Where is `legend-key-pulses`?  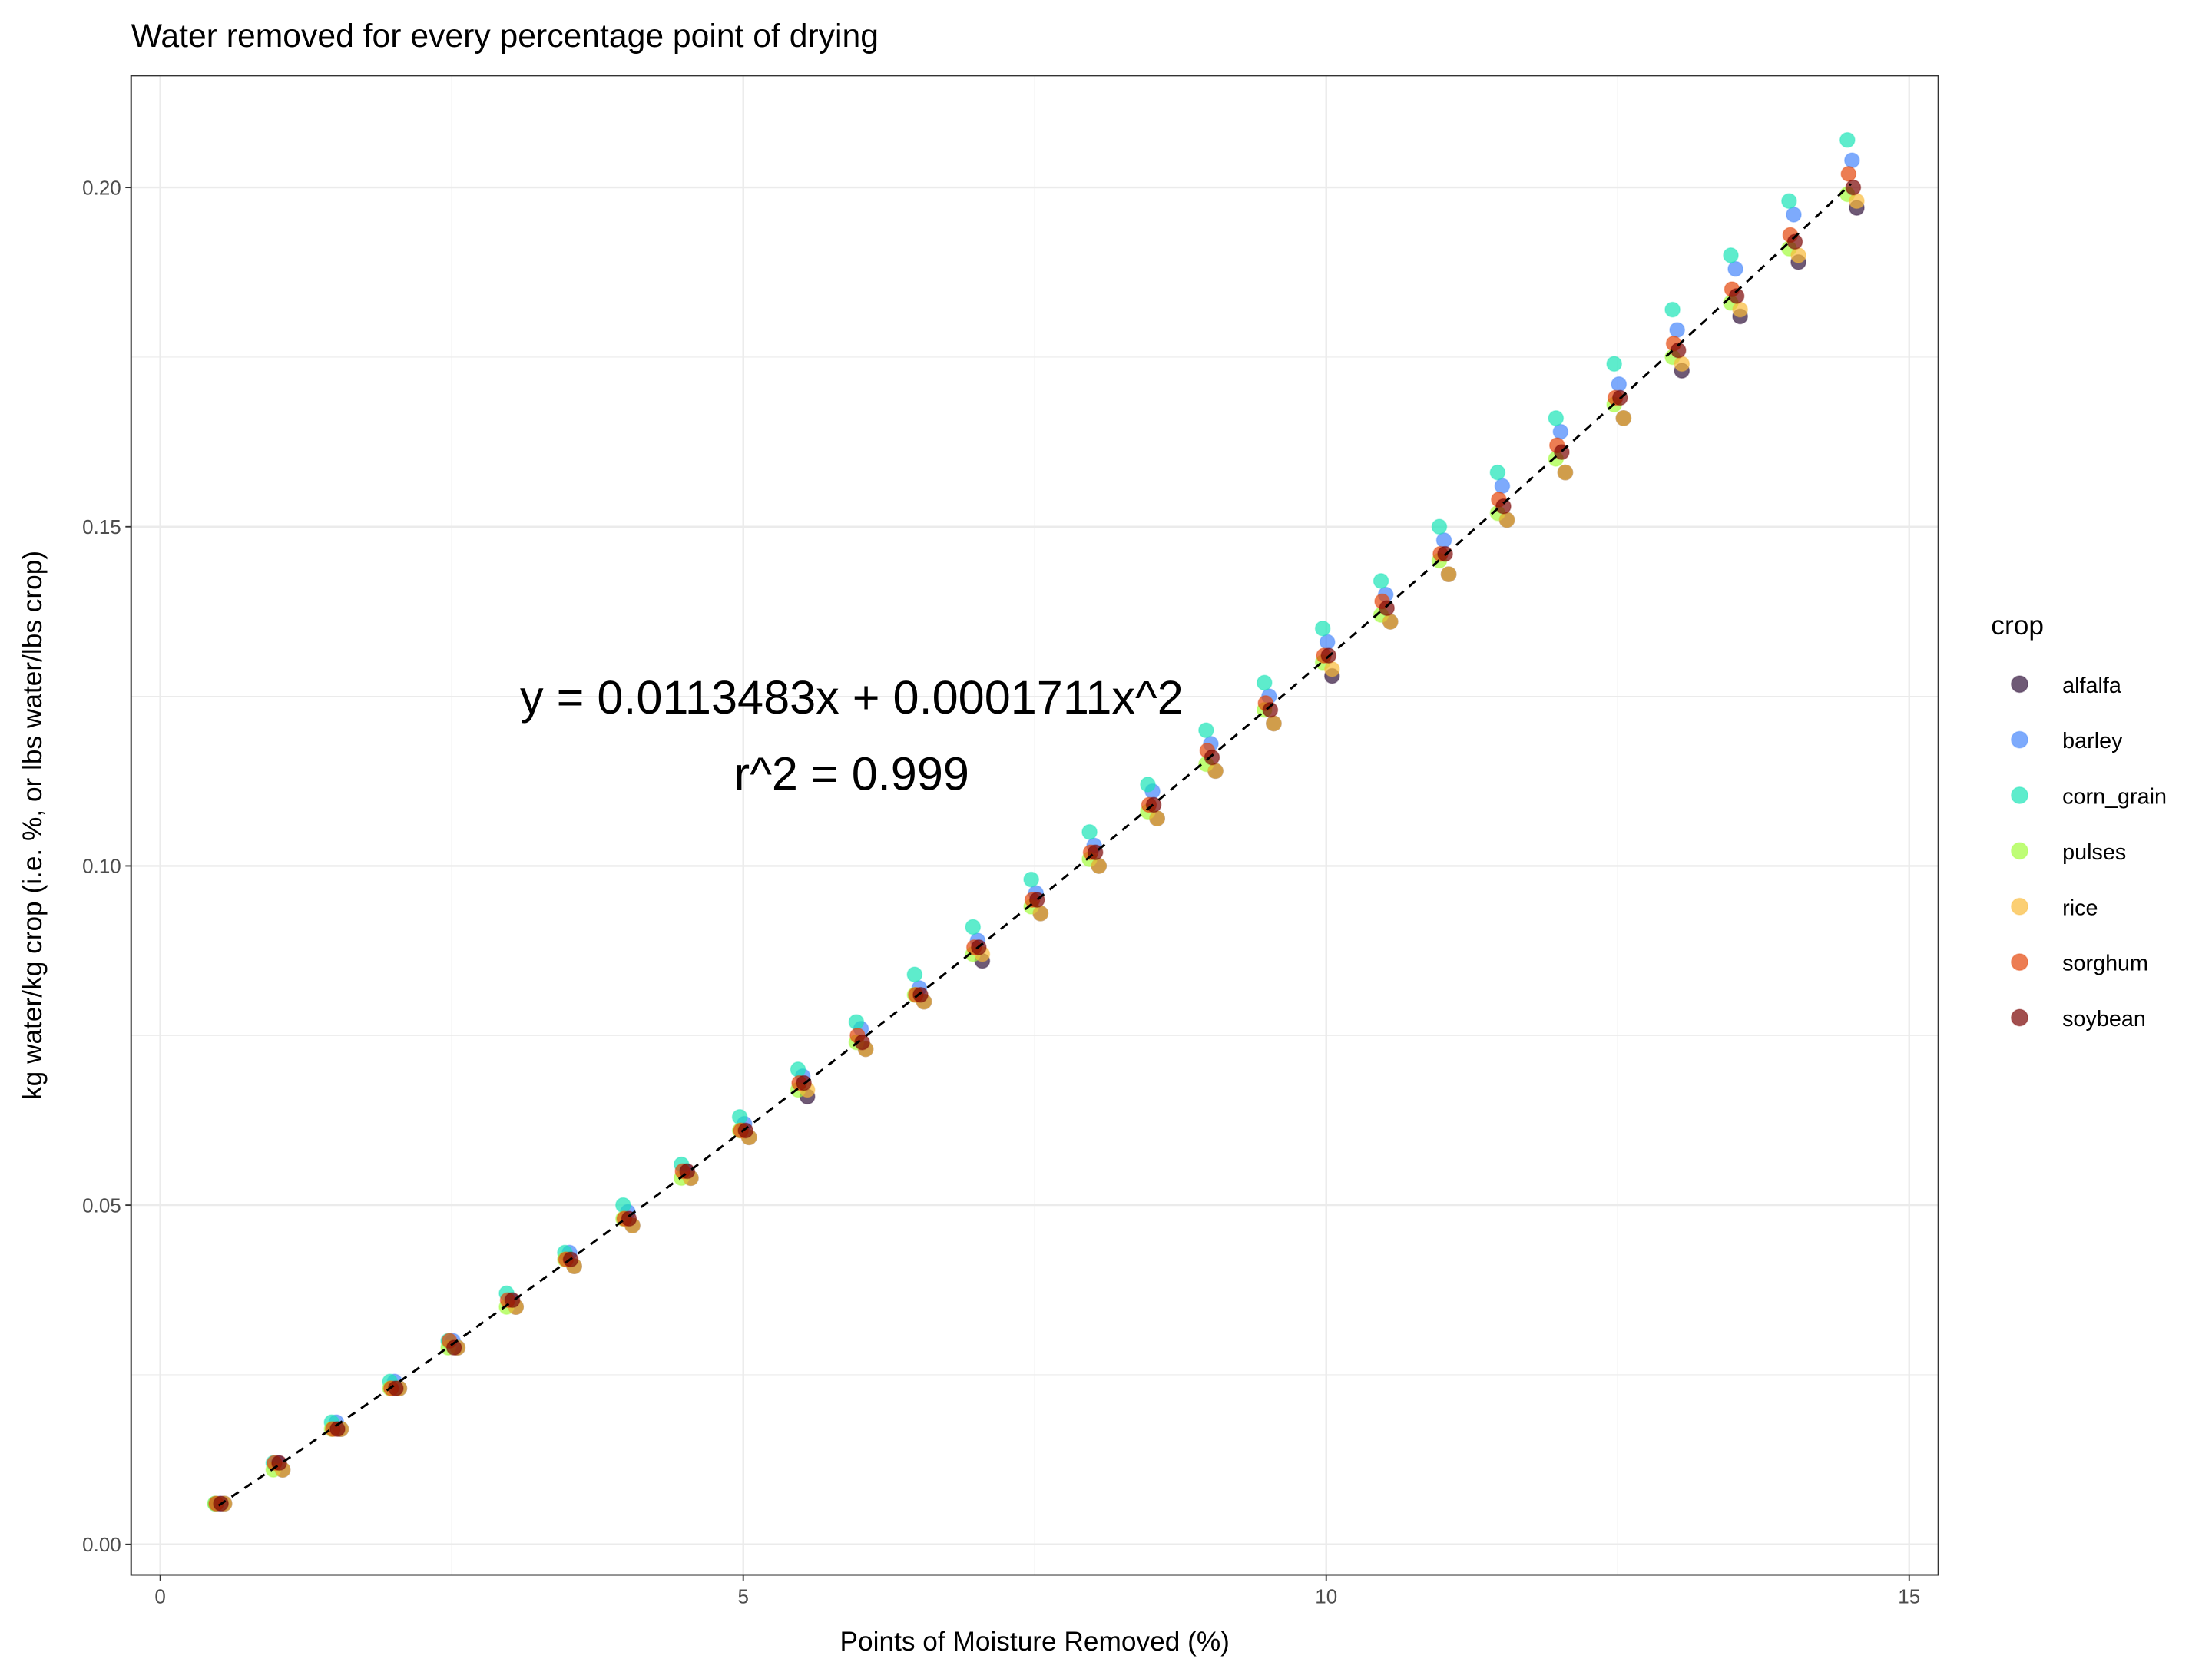 legend-key-pulses is located at coordinates (2019, 851).